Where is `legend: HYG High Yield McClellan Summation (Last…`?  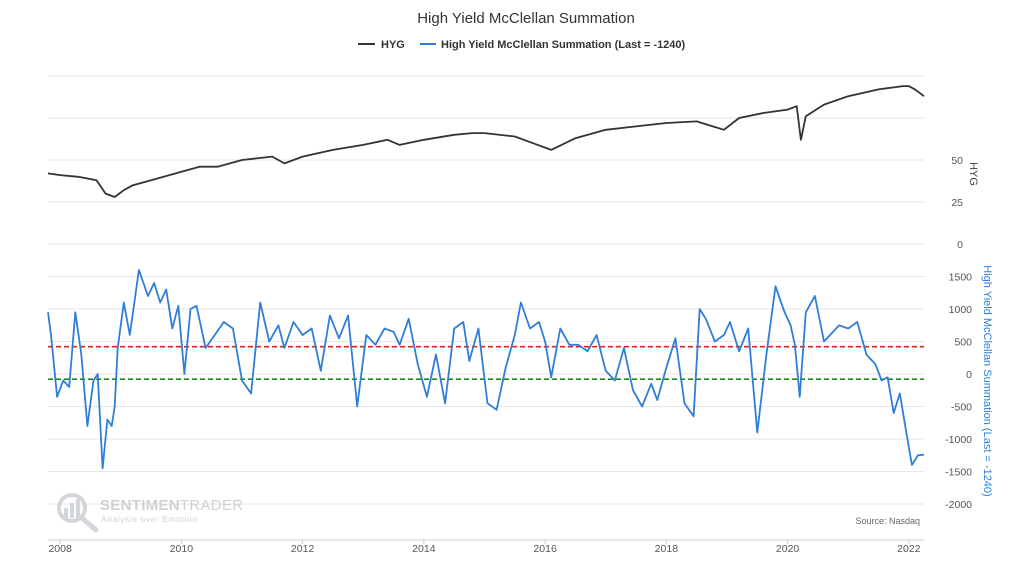 legend: HYG High Yield McClellan Summation (Last… is located at coordinates (522, 45).